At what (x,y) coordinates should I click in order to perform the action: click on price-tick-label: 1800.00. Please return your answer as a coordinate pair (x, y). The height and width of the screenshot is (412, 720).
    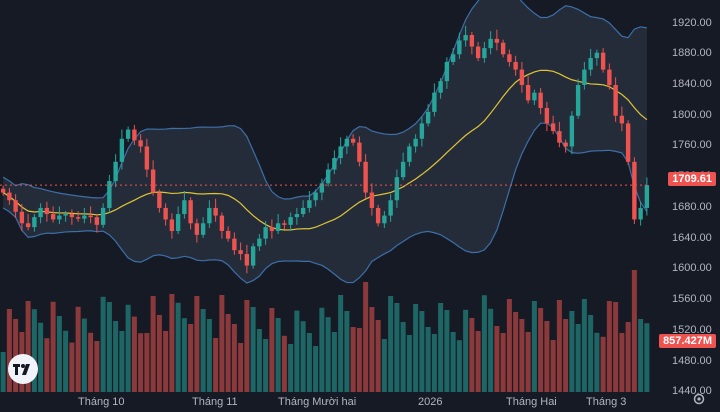
    Looking at the image, I should click on (692, 114).